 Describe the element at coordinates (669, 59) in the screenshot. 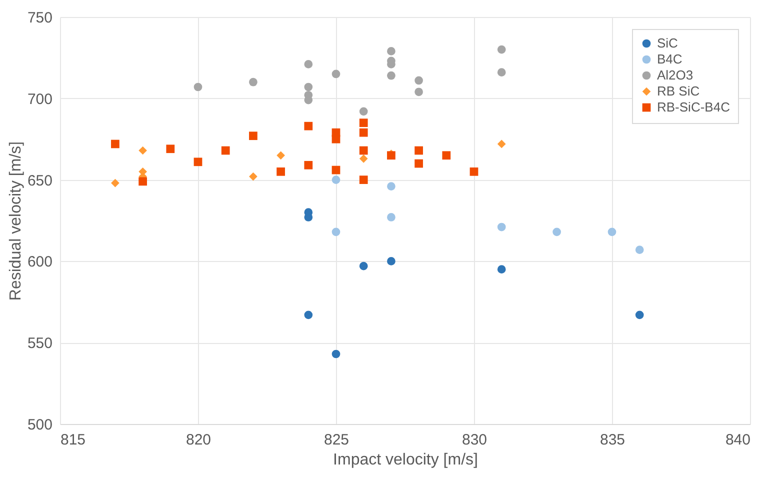

I see `legend-label: B4C` at that location.